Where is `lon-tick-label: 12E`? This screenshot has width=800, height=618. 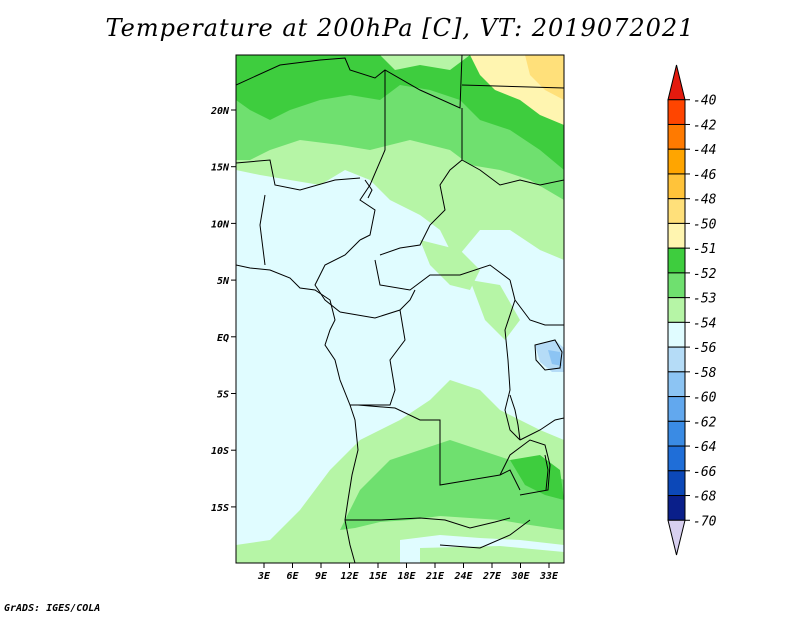 lon-tick-label: 12E is located at coordinates (349, 576).